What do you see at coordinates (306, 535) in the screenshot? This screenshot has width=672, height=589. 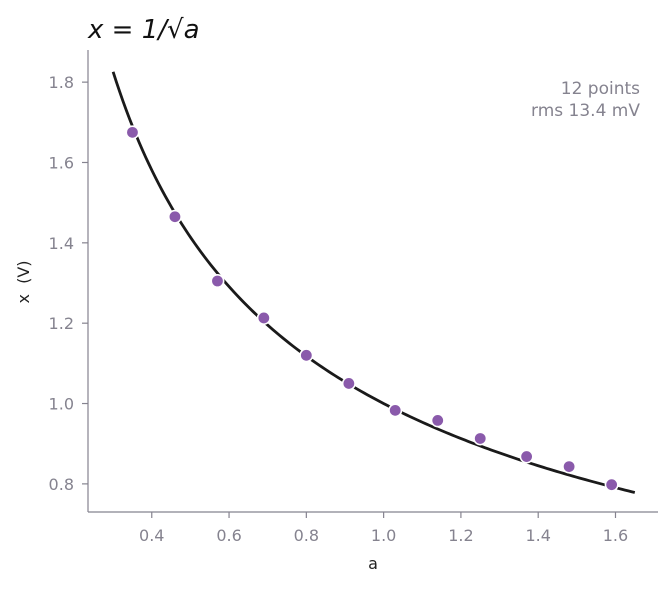 I see `x-tick-label: 0.8` at bounding box center [306, 535].